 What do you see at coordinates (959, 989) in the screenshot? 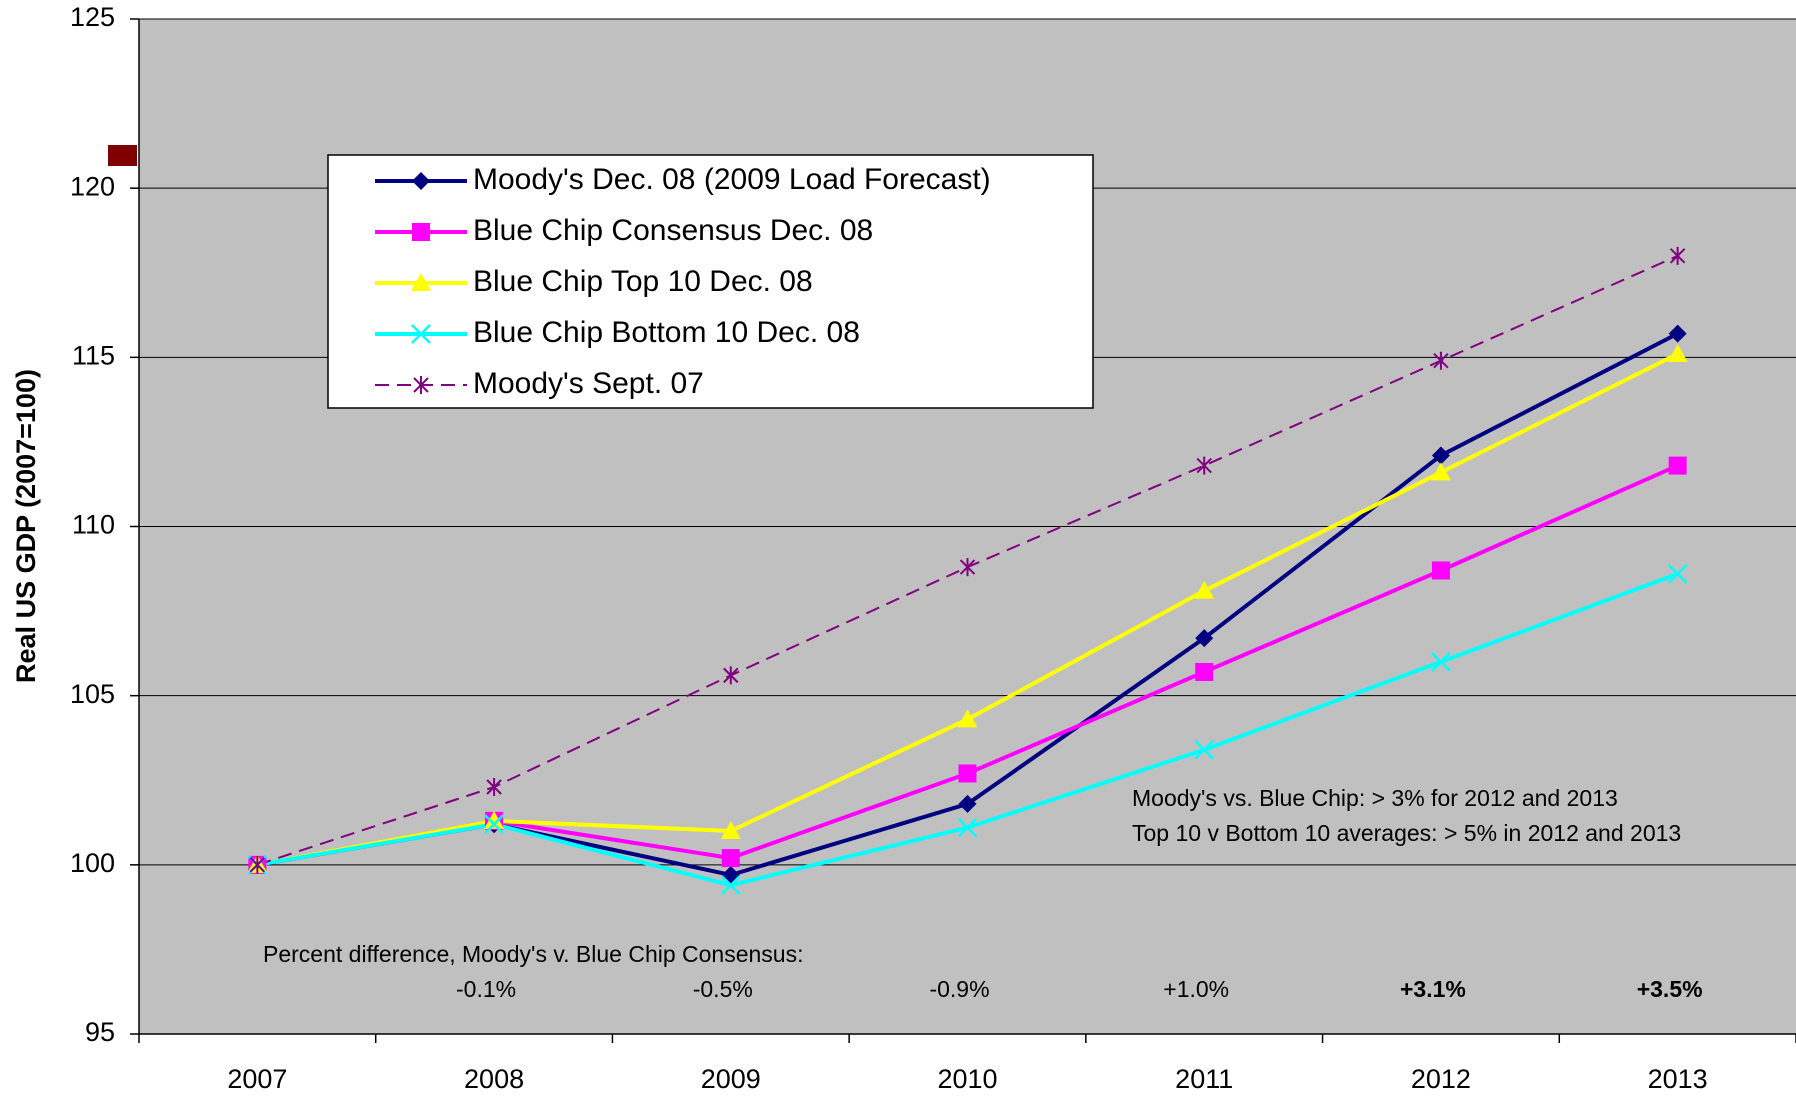
I see `annotation: -0.9%` at bounding box center [959, 989].